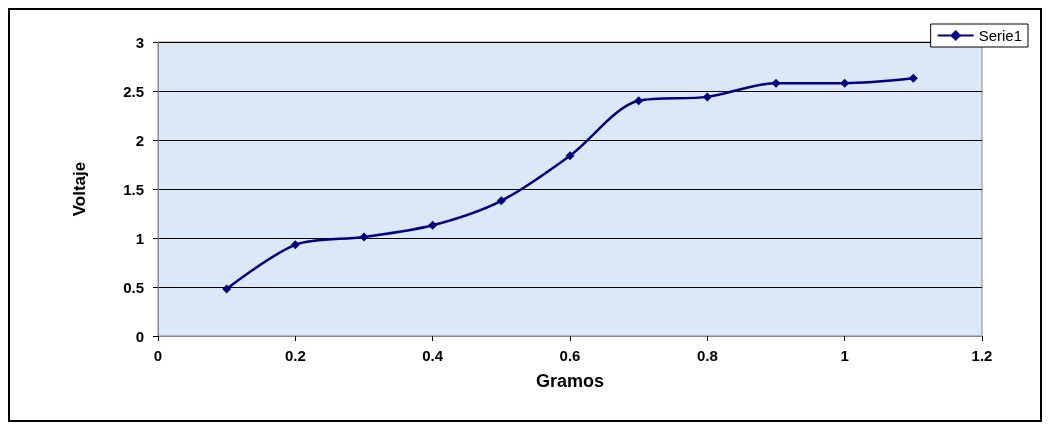 The height and width of the screenshot is (429, 1055). Describe the element at coordinates (139, 42) in the screenshot. I see `y-tick-label: 3` at that location.